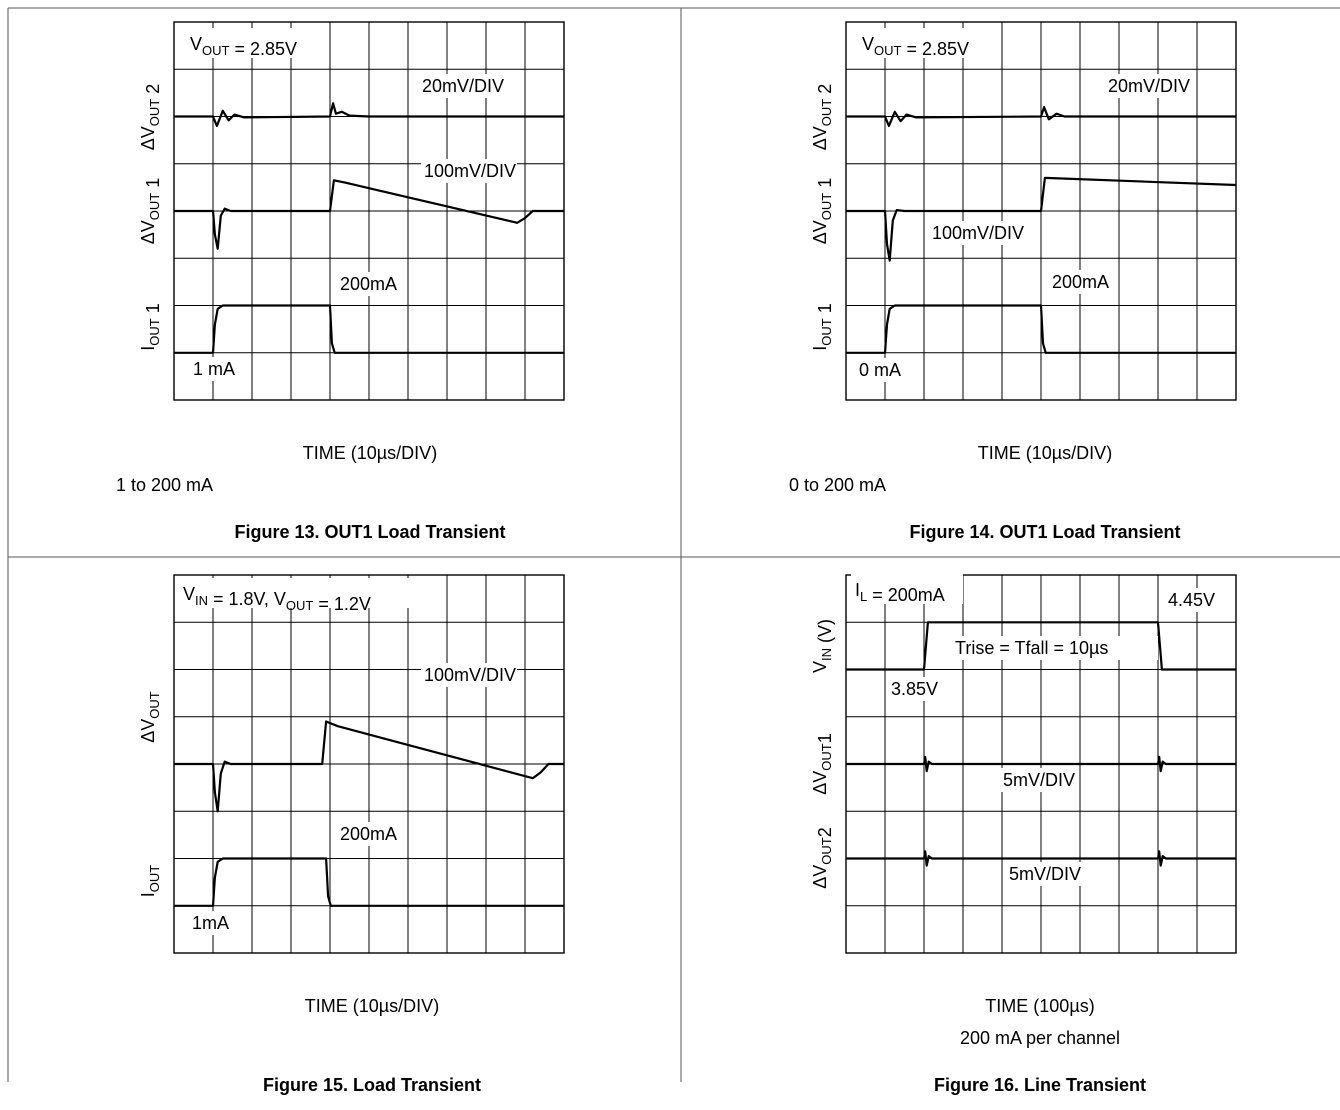 This screenshot has height=1110, width=1340. I want to click on trace-annotation: 4.45V, so click(1191, 600).